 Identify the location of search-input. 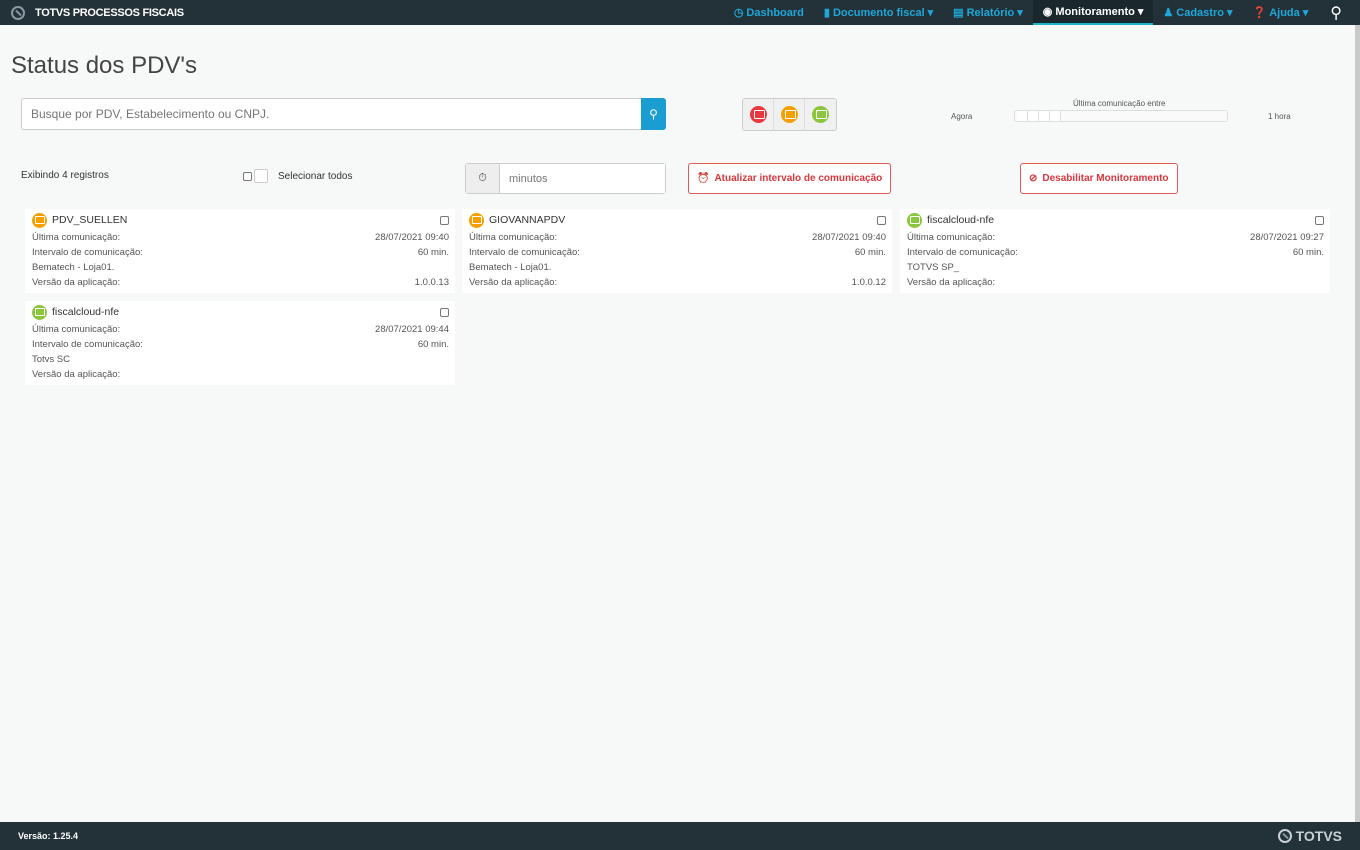
(331, 114).